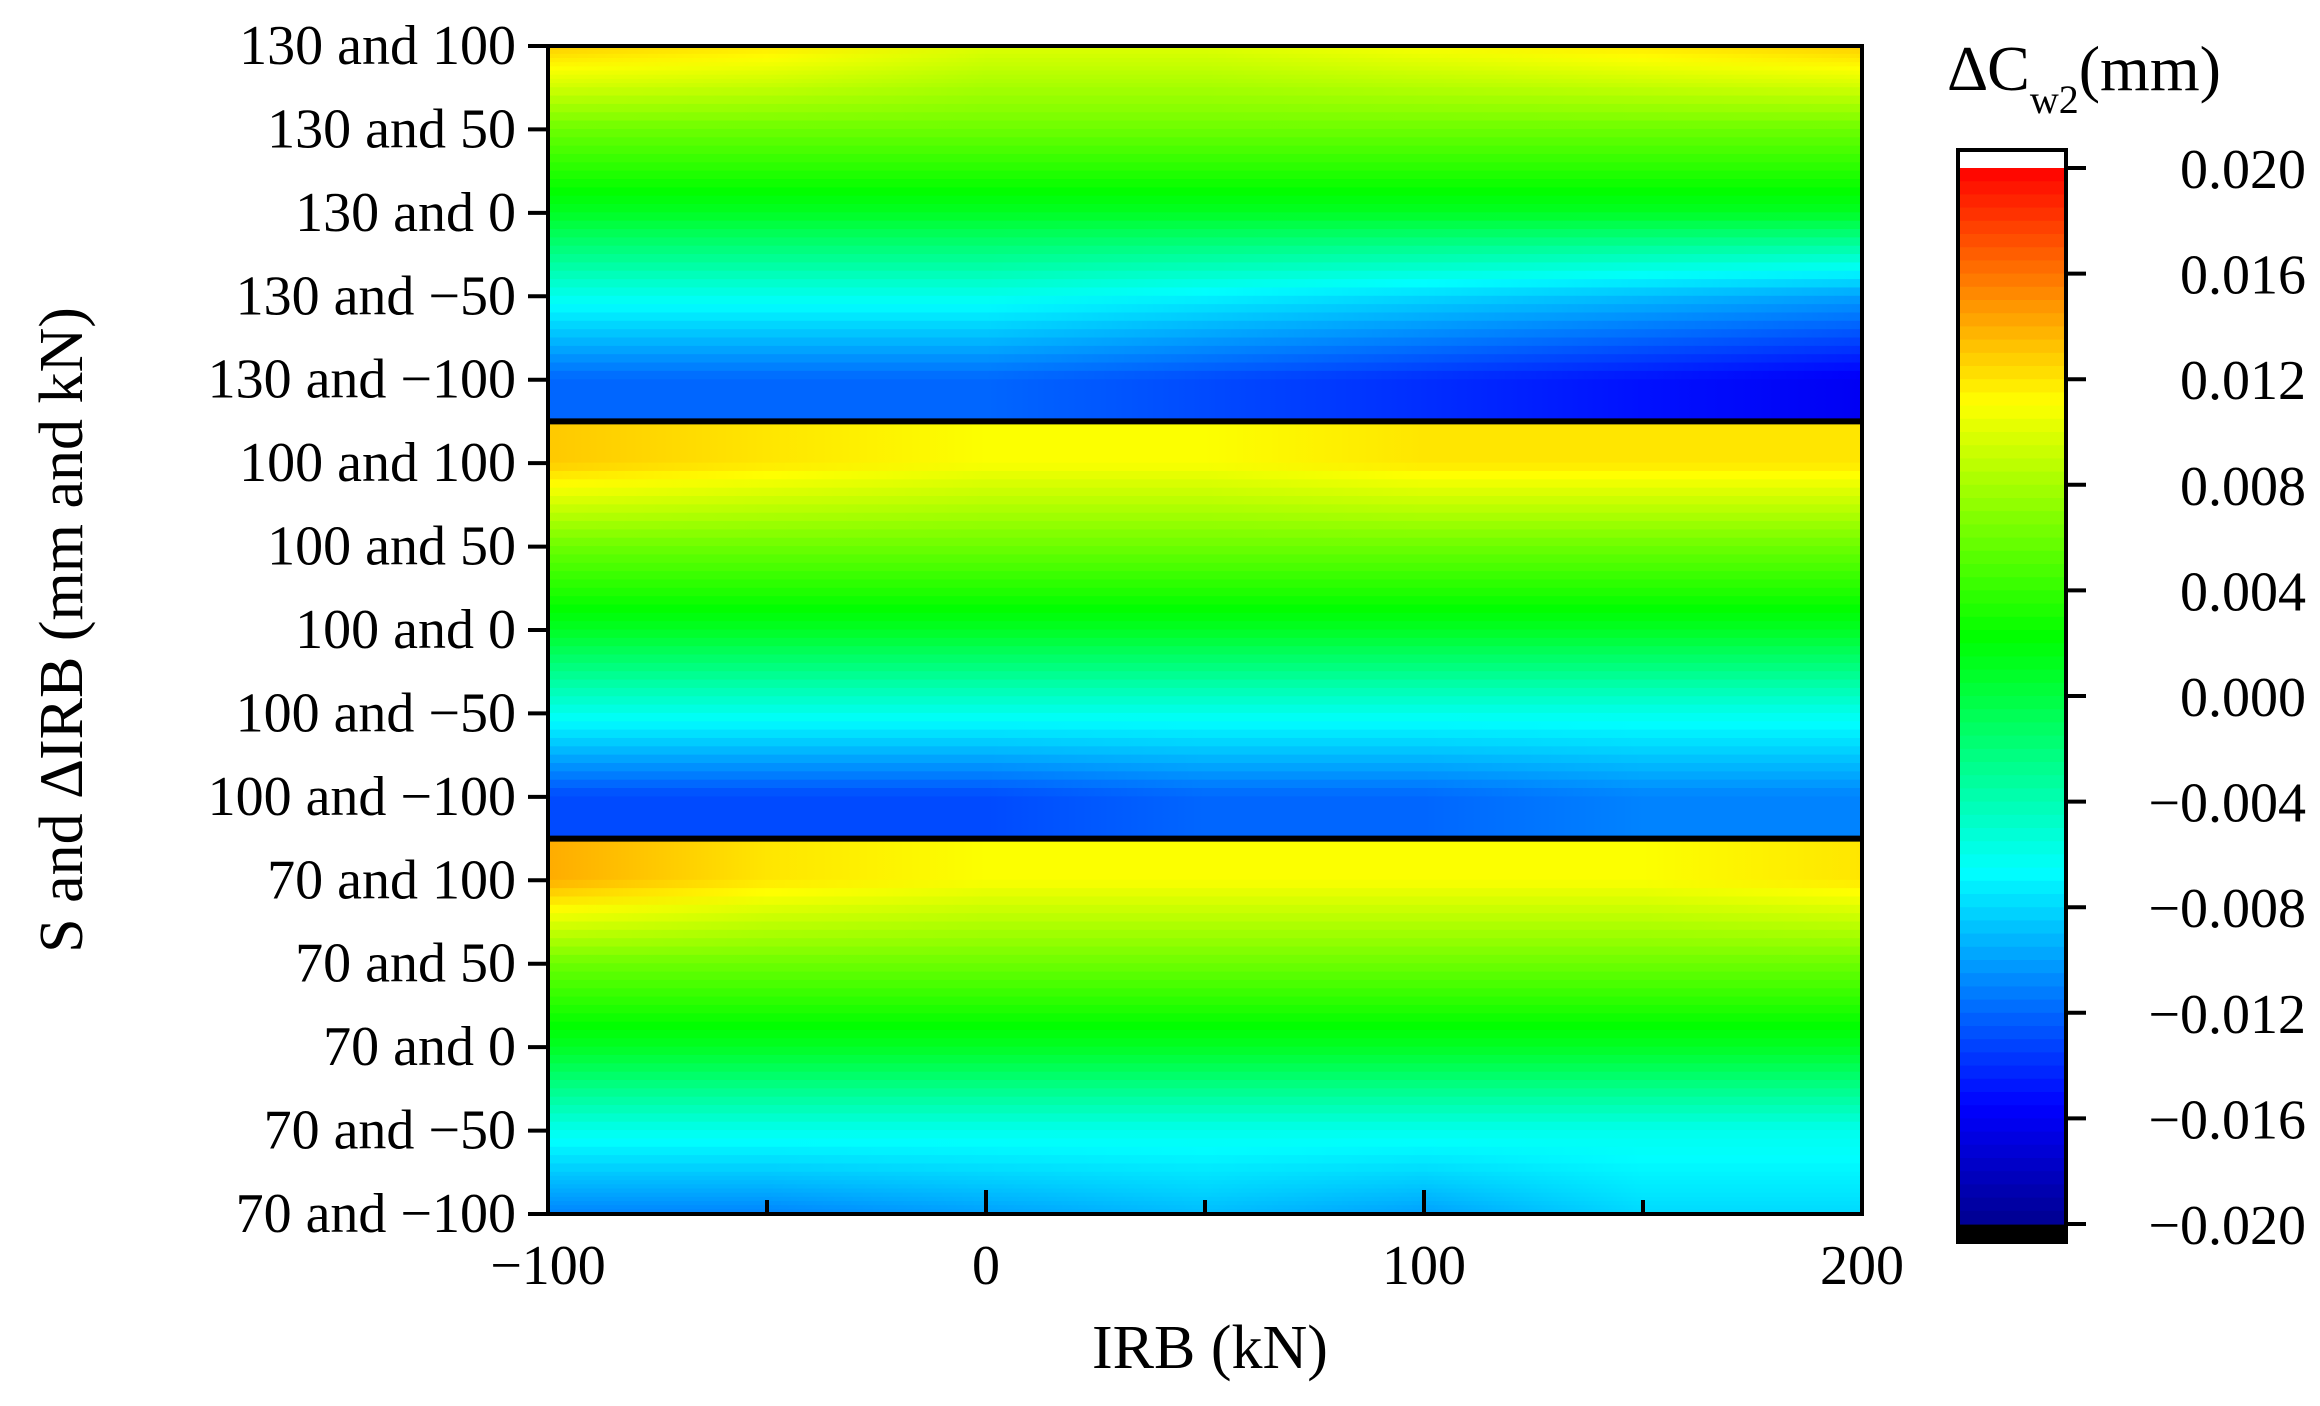 The image size is (2320, 1406). Describe the element at coordinates (2227, 909) in the screenshot. I see `colorbar-tick-label: −0.008` at that location.